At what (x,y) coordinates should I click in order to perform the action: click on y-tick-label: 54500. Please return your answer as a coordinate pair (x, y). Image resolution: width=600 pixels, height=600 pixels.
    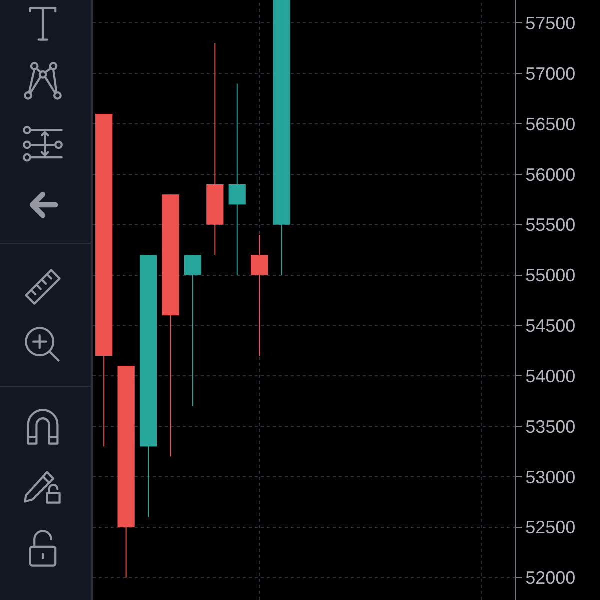
    Looking at the image, I should click on (551, 326).